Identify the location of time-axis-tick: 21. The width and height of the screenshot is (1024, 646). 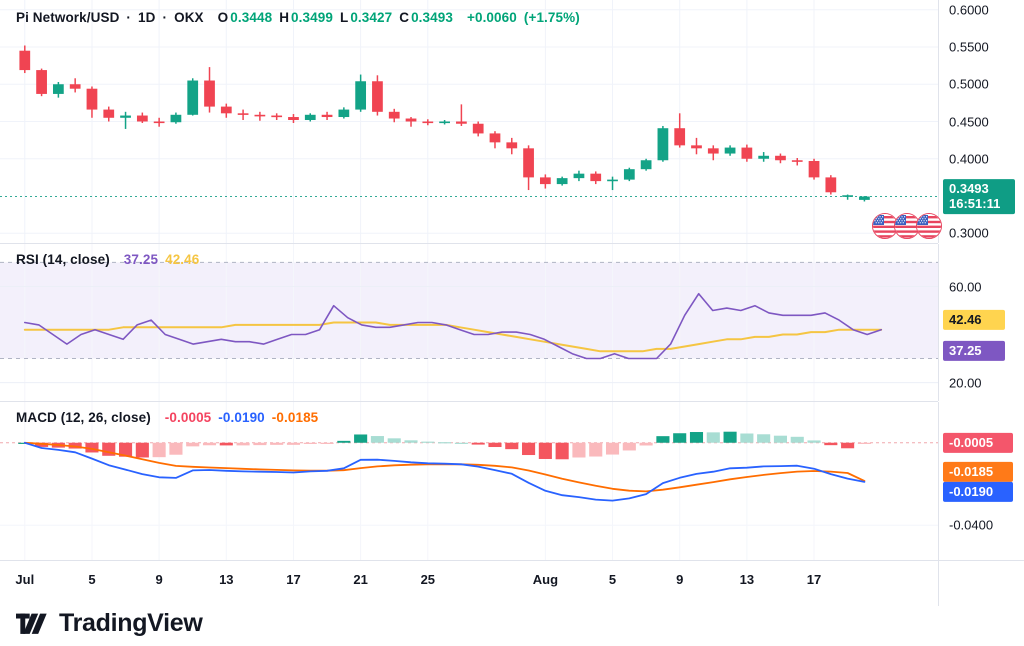
(360, 579).